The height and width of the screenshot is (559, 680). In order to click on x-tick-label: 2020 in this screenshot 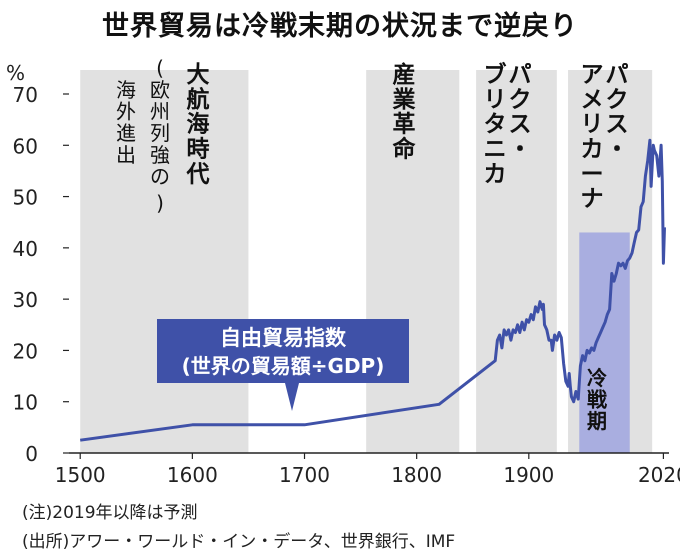, I will do `click(659, 475)`.